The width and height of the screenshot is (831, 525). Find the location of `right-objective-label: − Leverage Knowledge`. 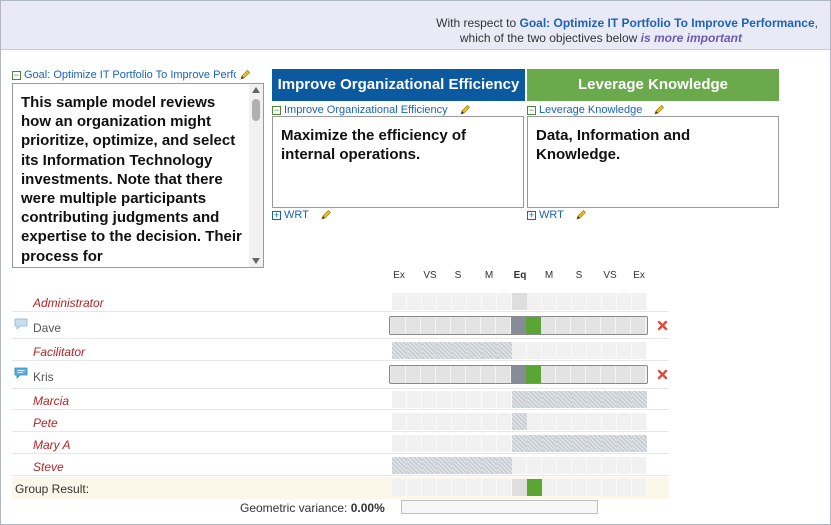

right-objective-label: − Leverage Knowledge is located at coordinates (596, 110).